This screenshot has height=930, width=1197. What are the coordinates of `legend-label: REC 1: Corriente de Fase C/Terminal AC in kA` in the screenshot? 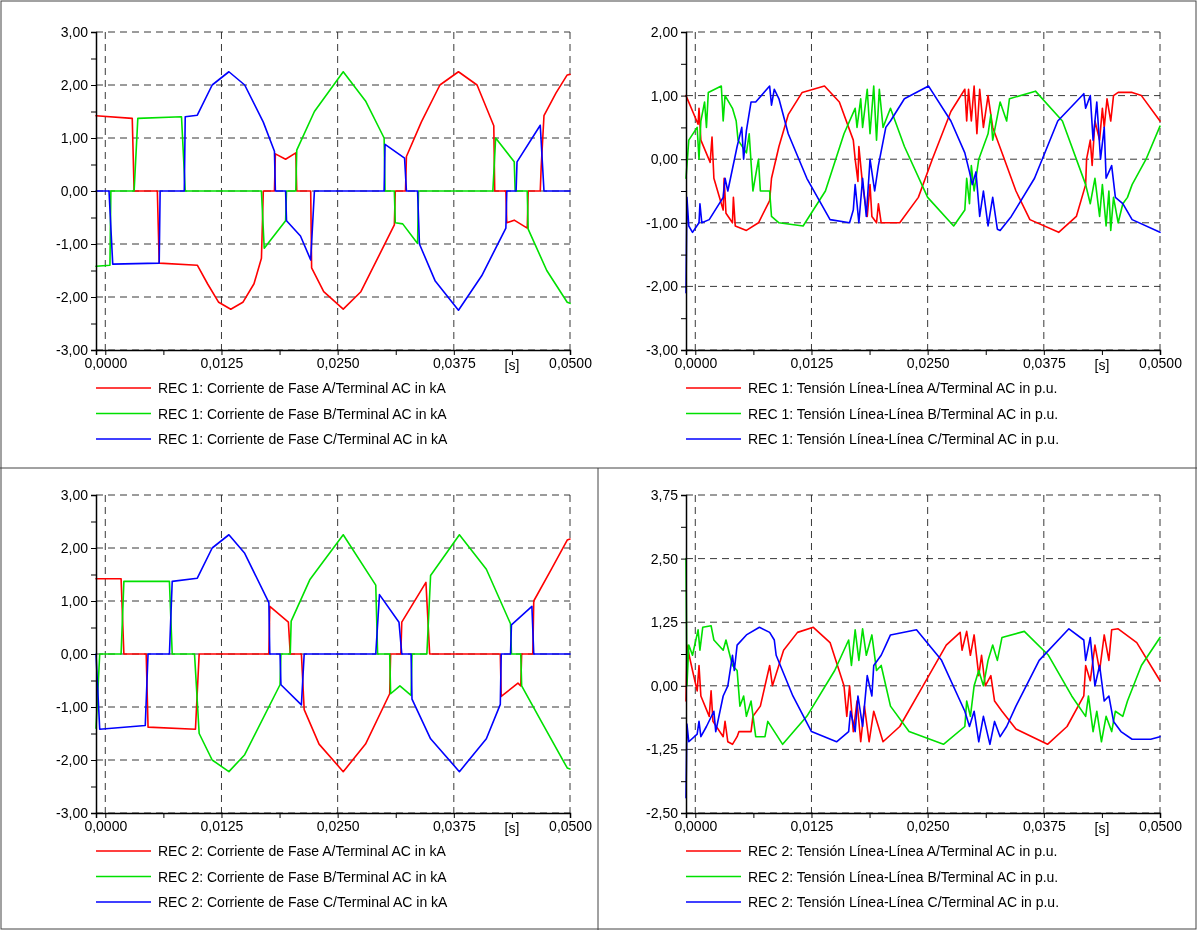 It's located at (303, 439).